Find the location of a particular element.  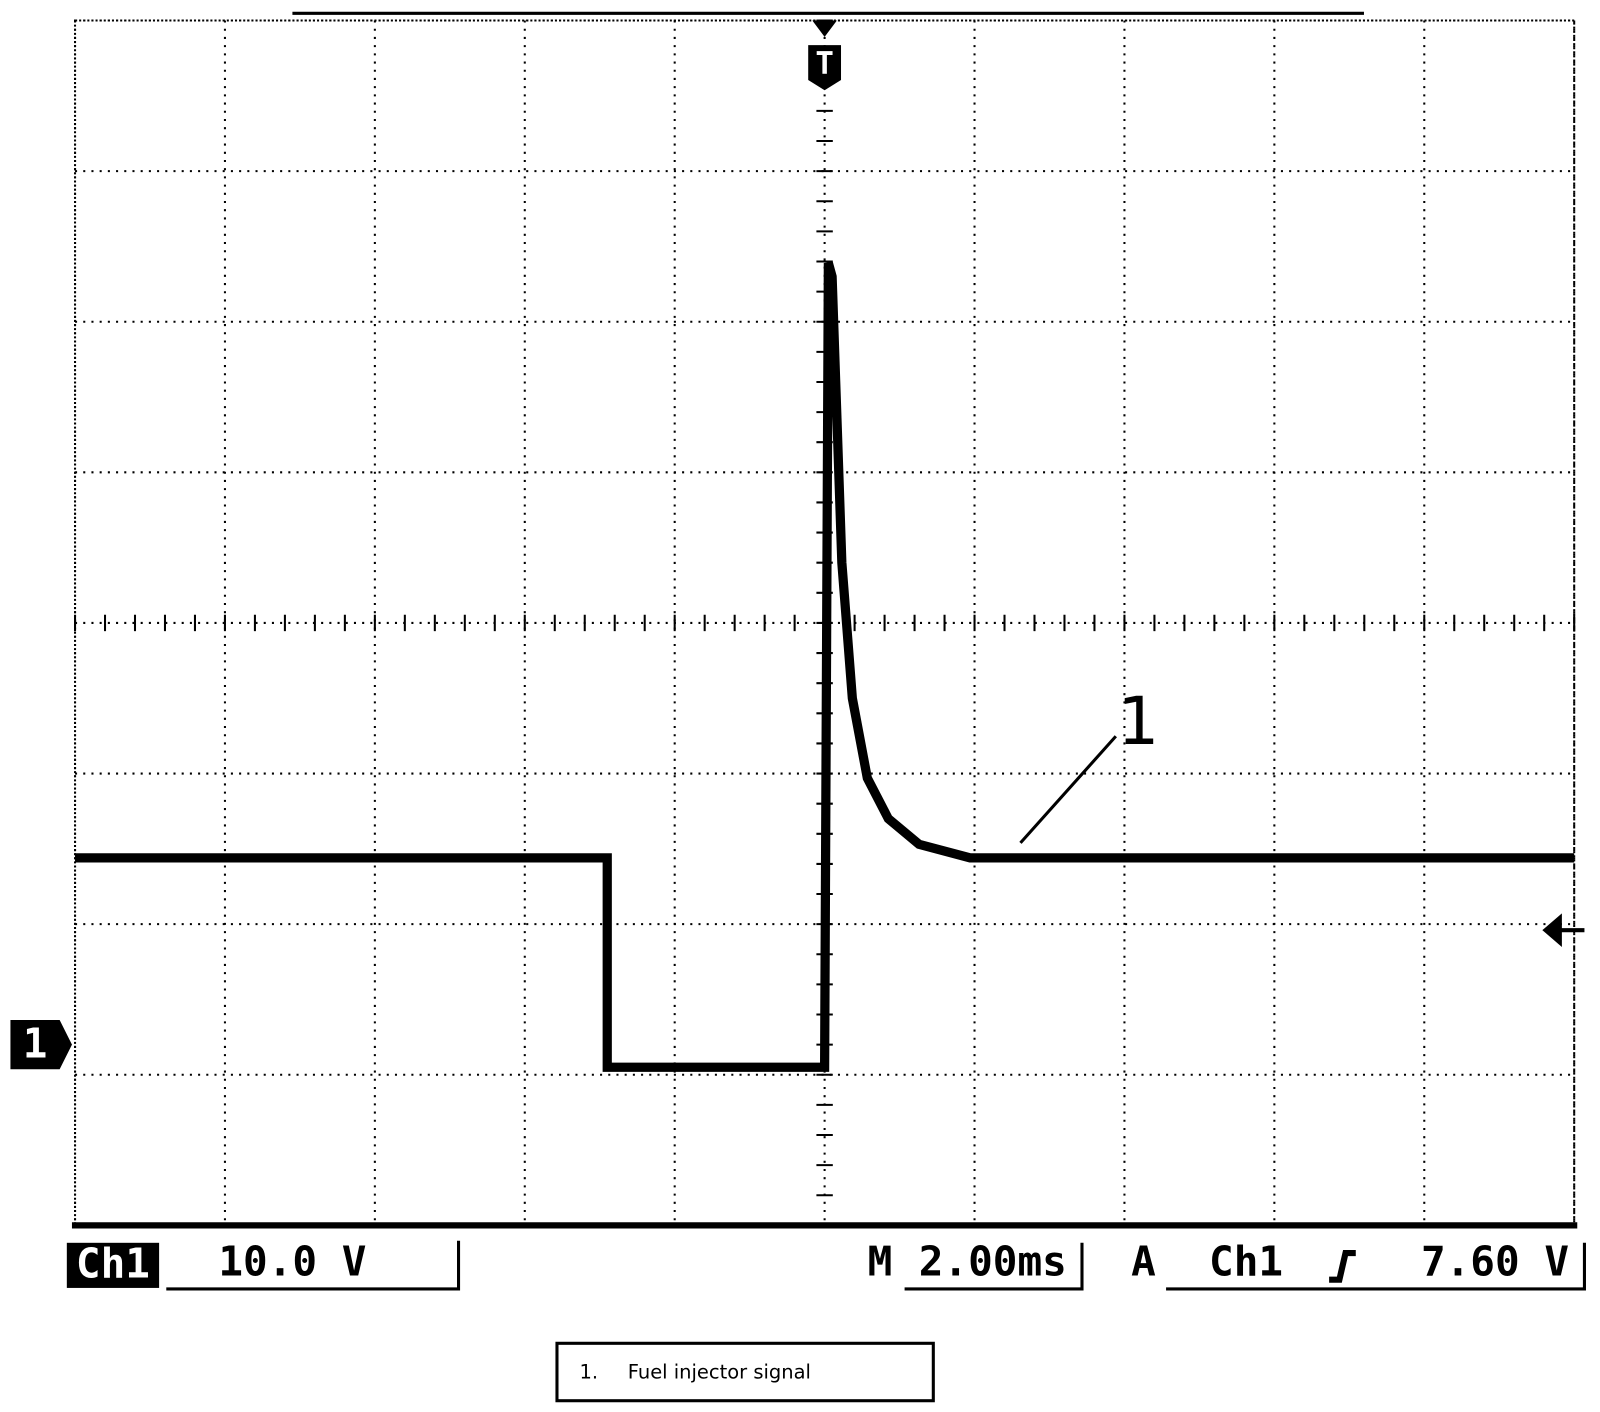

channel-box is located at coordinates (113, 1265).